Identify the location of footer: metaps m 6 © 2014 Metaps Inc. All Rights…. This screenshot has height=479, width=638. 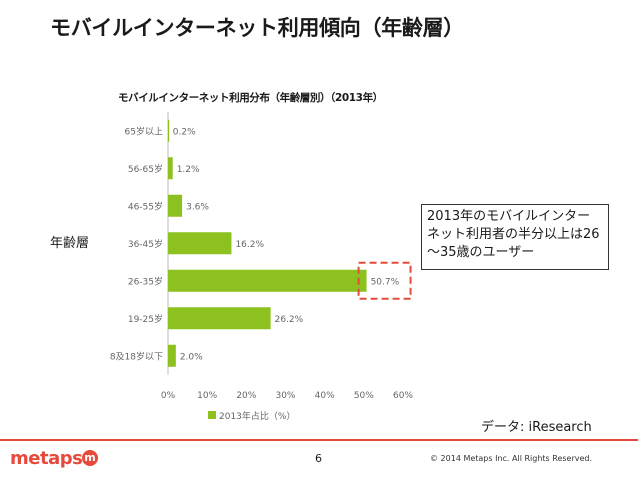
(319, 459).